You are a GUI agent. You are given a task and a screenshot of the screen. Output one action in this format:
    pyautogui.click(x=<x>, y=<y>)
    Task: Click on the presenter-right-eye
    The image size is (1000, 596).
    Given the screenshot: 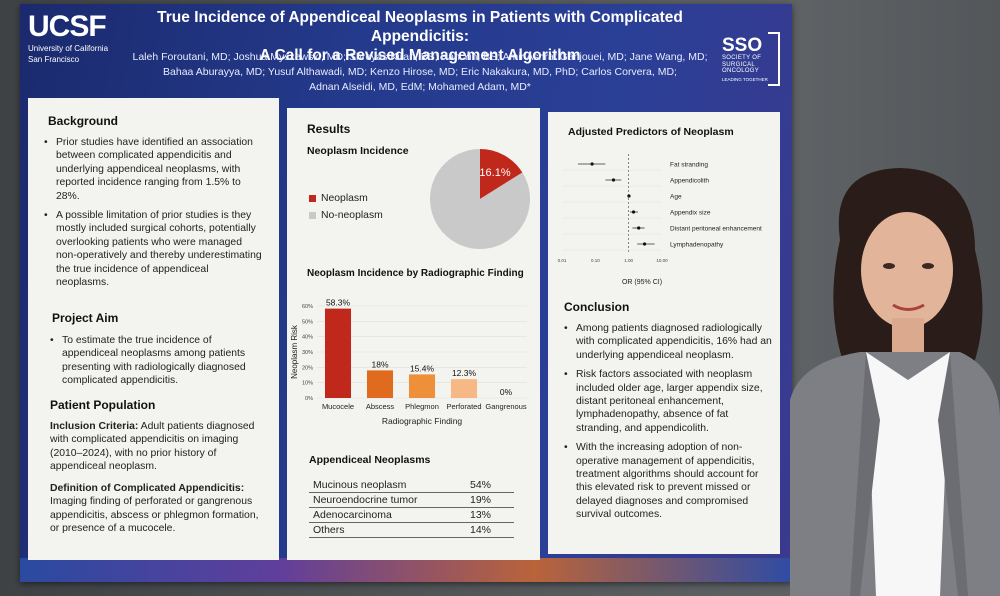 What is the action you would take?
    pyautogui.click(x=928, y=266)
    